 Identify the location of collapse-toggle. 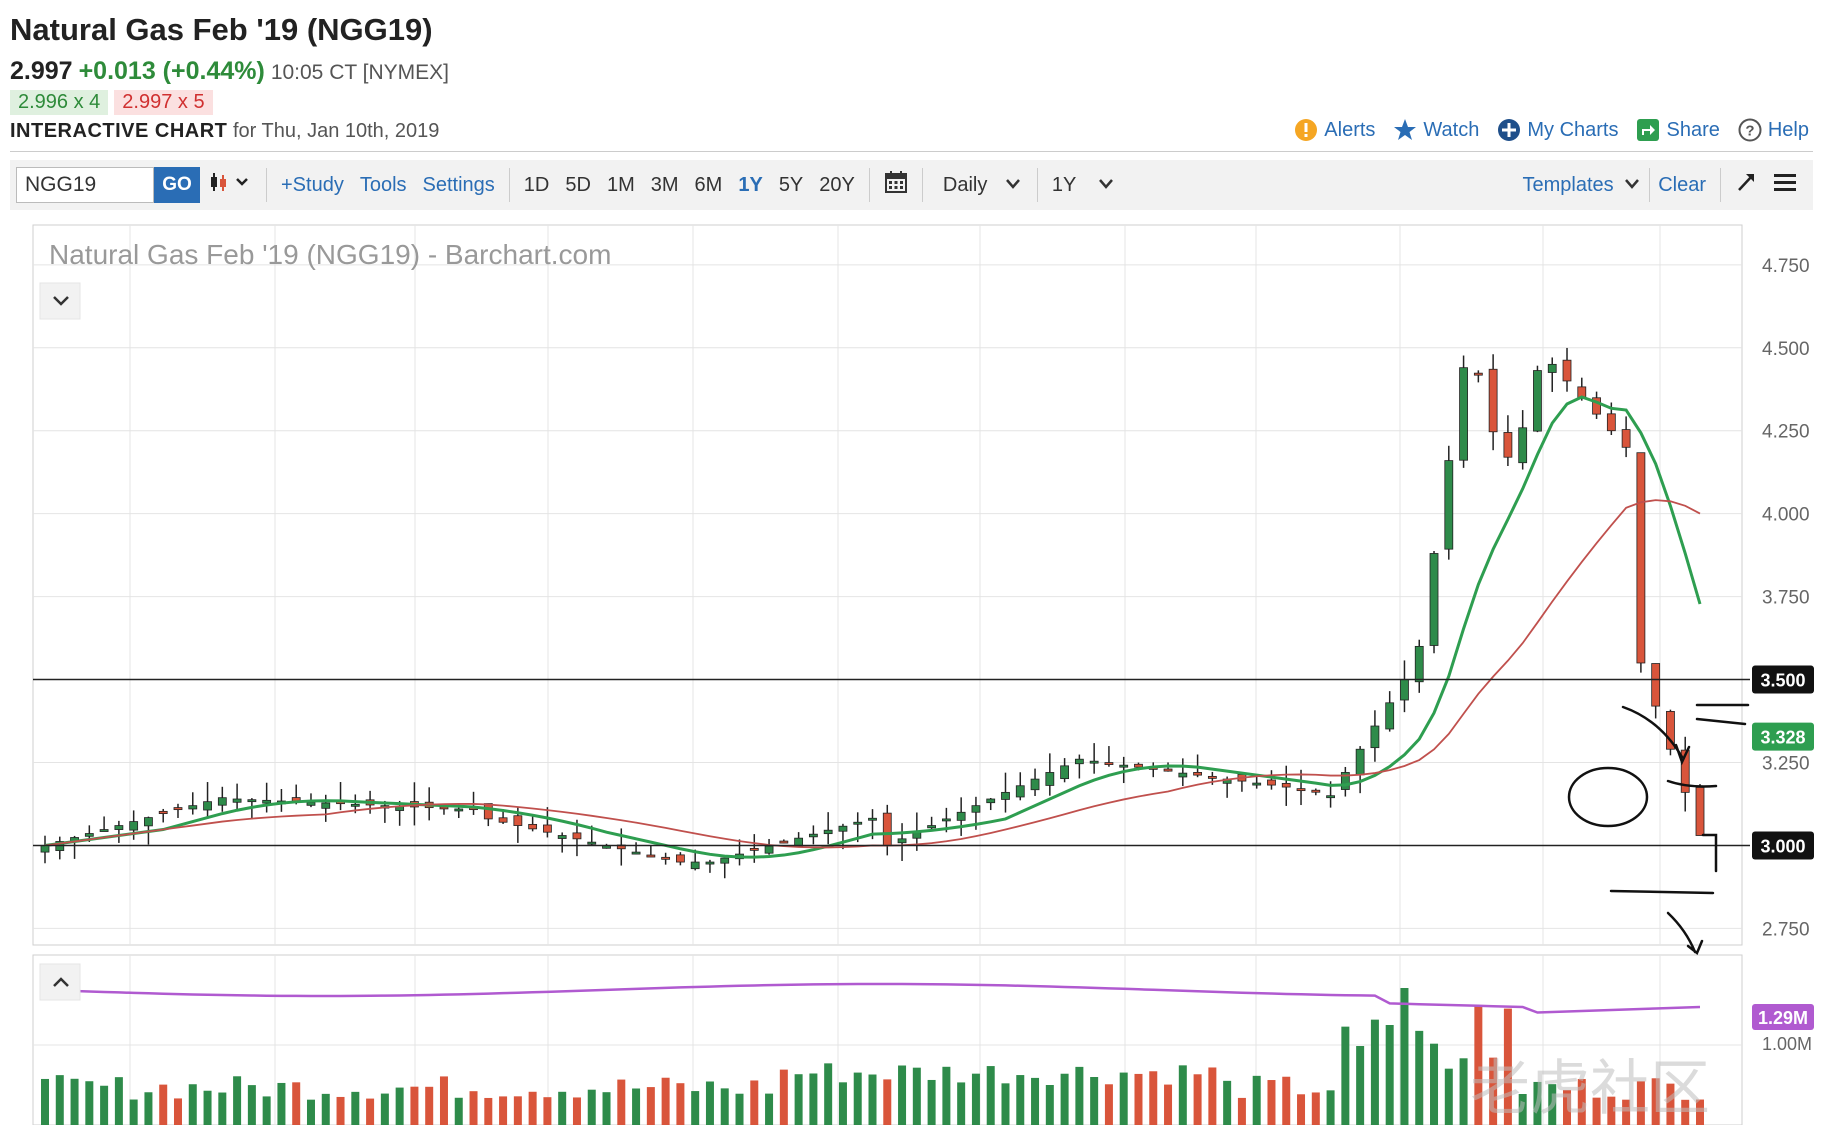
(60, 301).